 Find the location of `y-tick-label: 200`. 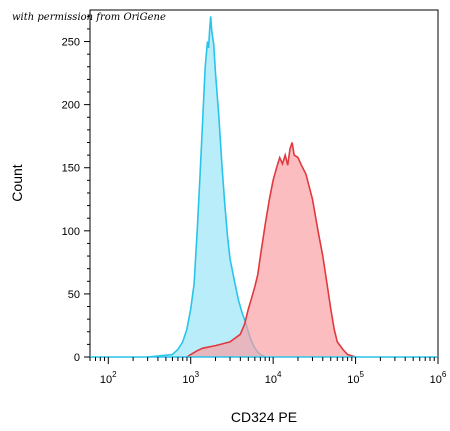

y-tick-label: 200 is located at coordinates (71, 106).